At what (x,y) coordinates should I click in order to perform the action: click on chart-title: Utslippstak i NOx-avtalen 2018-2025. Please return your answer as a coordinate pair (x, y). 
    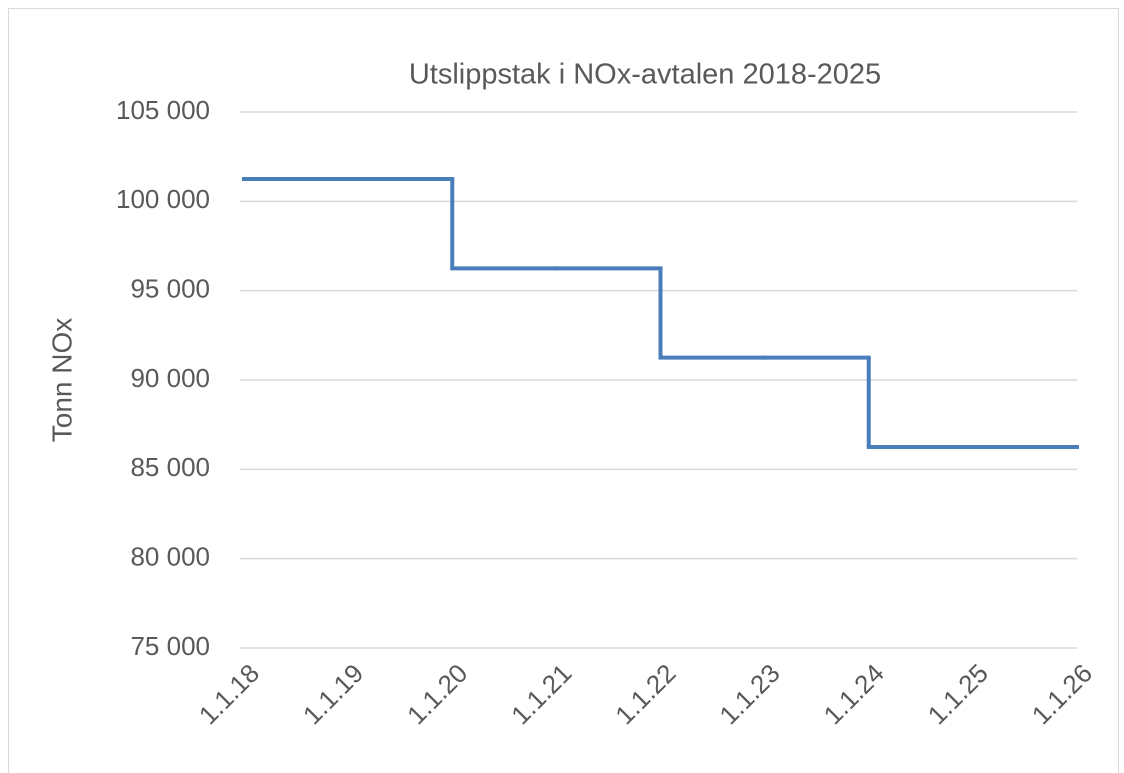
    Looking at the image, I should click on (645, 75).